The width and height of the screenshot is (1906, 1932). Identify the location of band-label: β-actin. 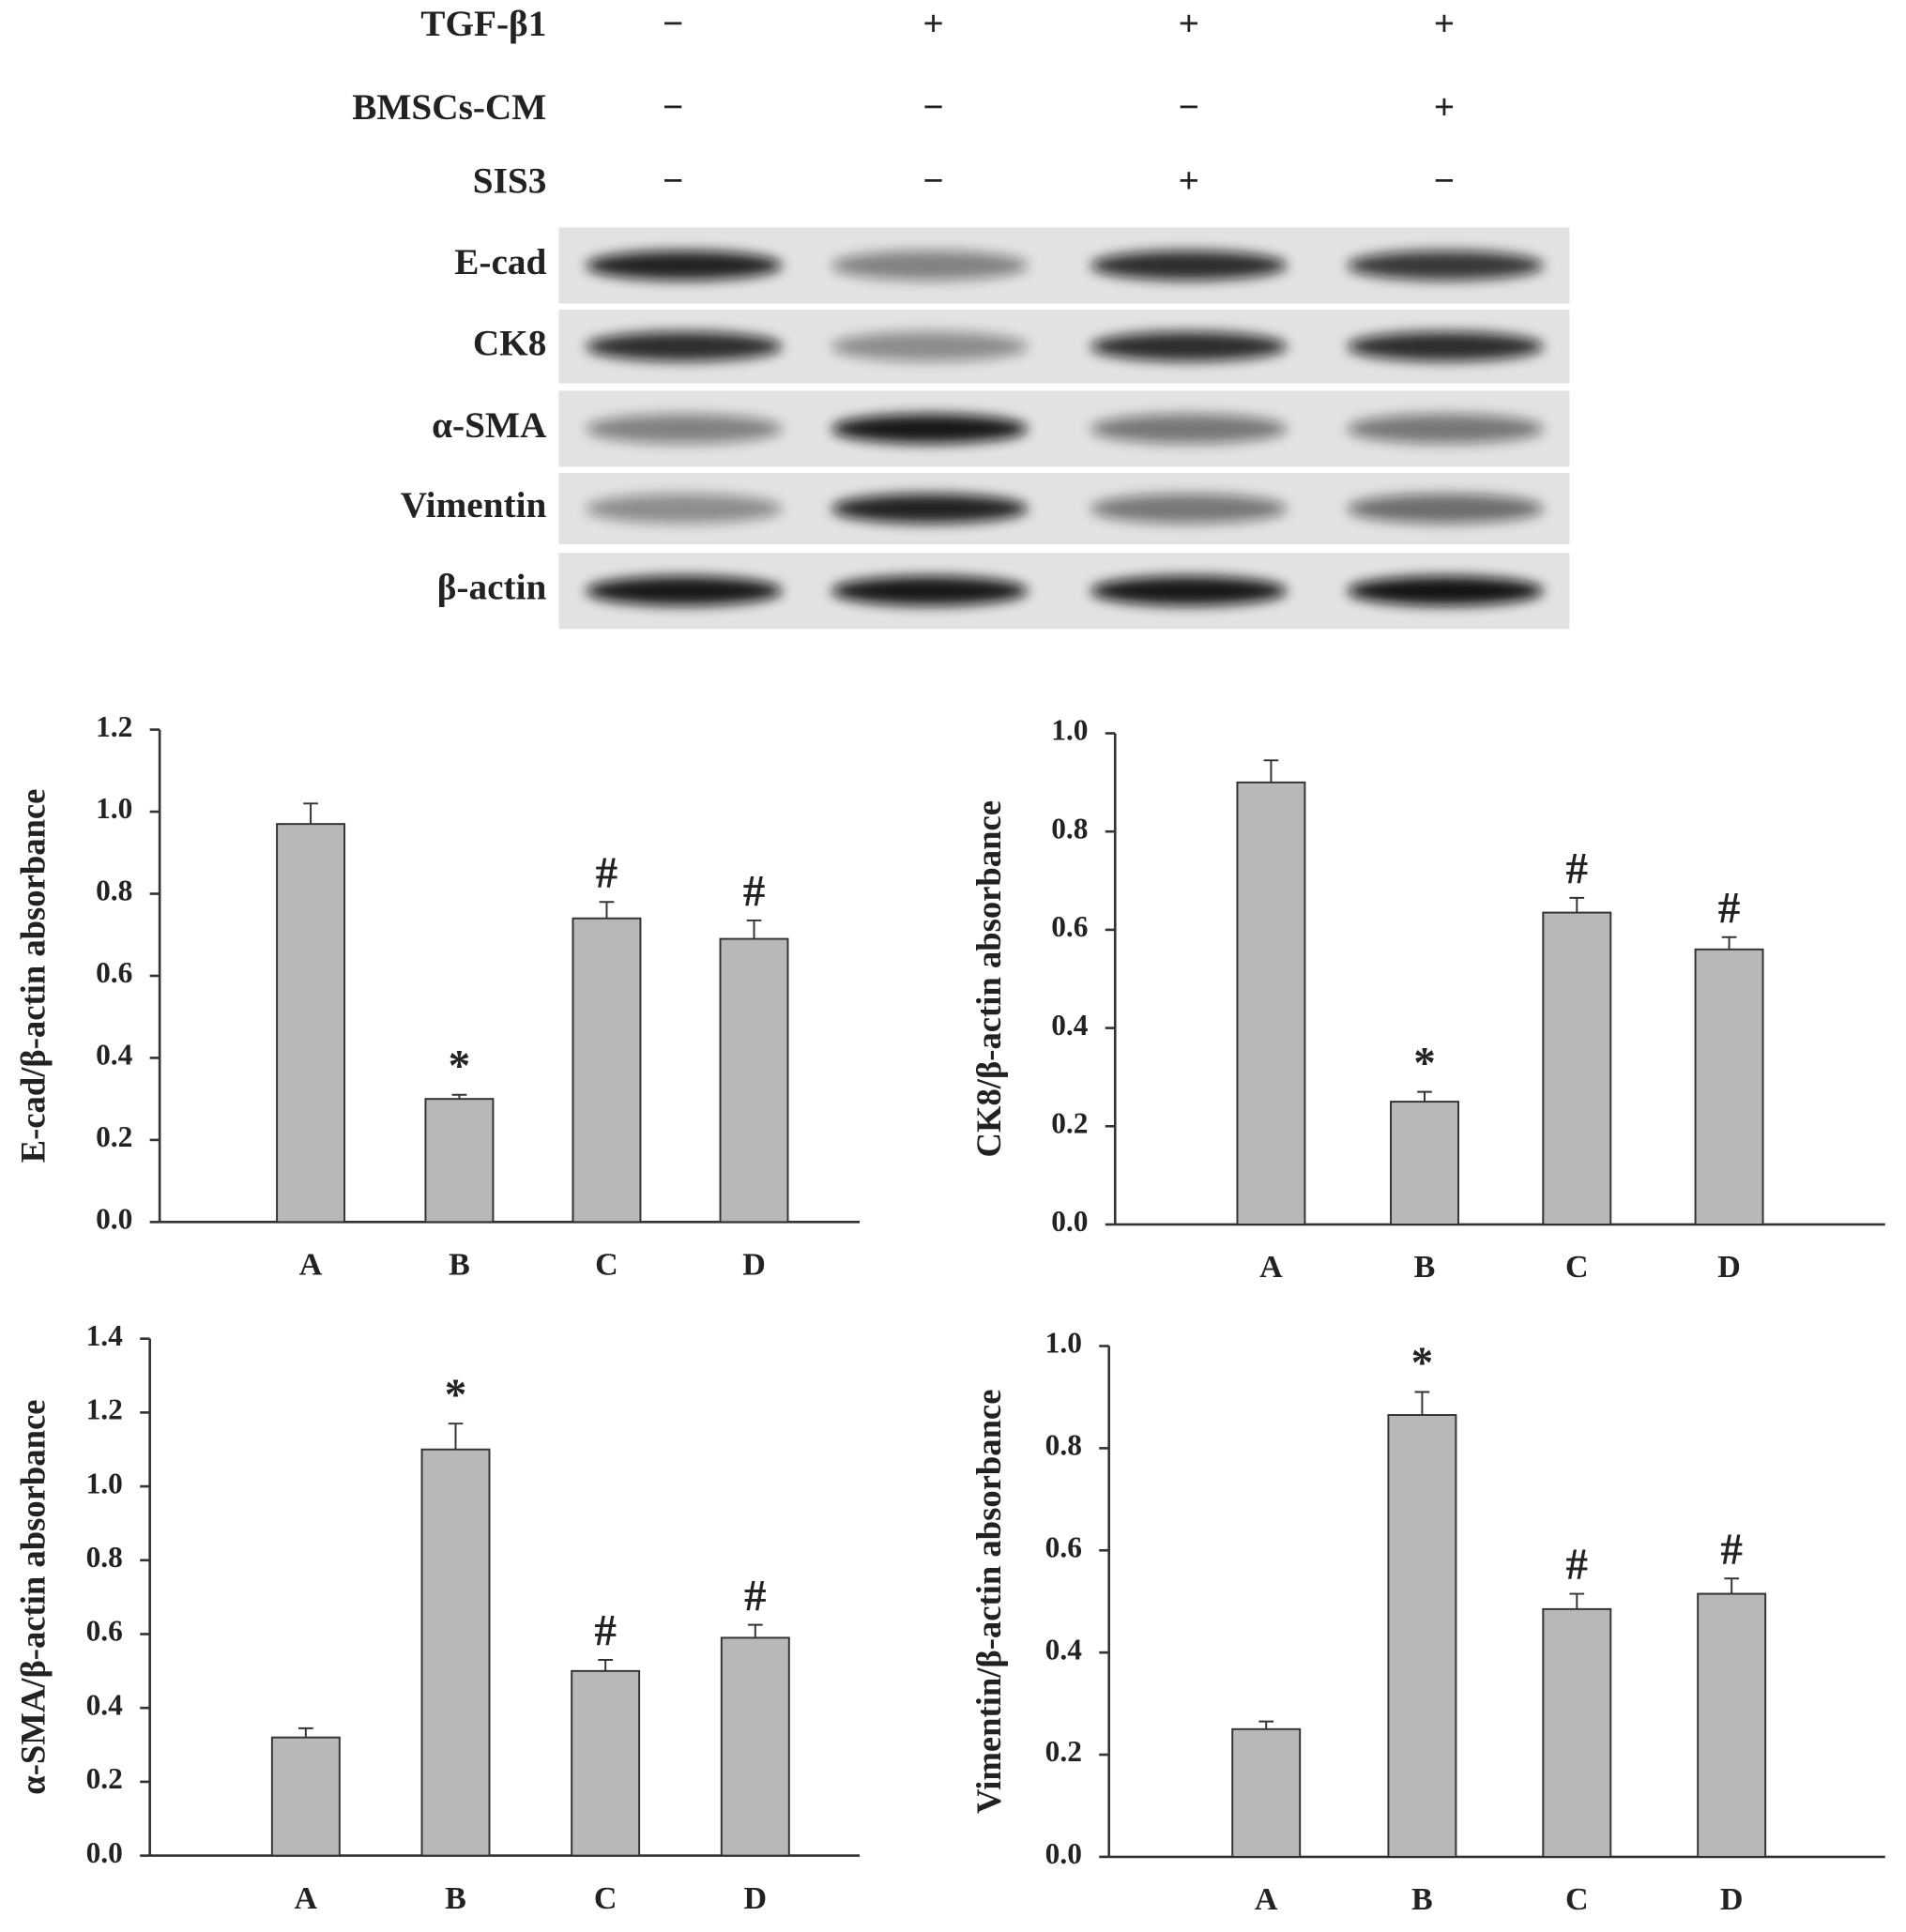
(492, 588).